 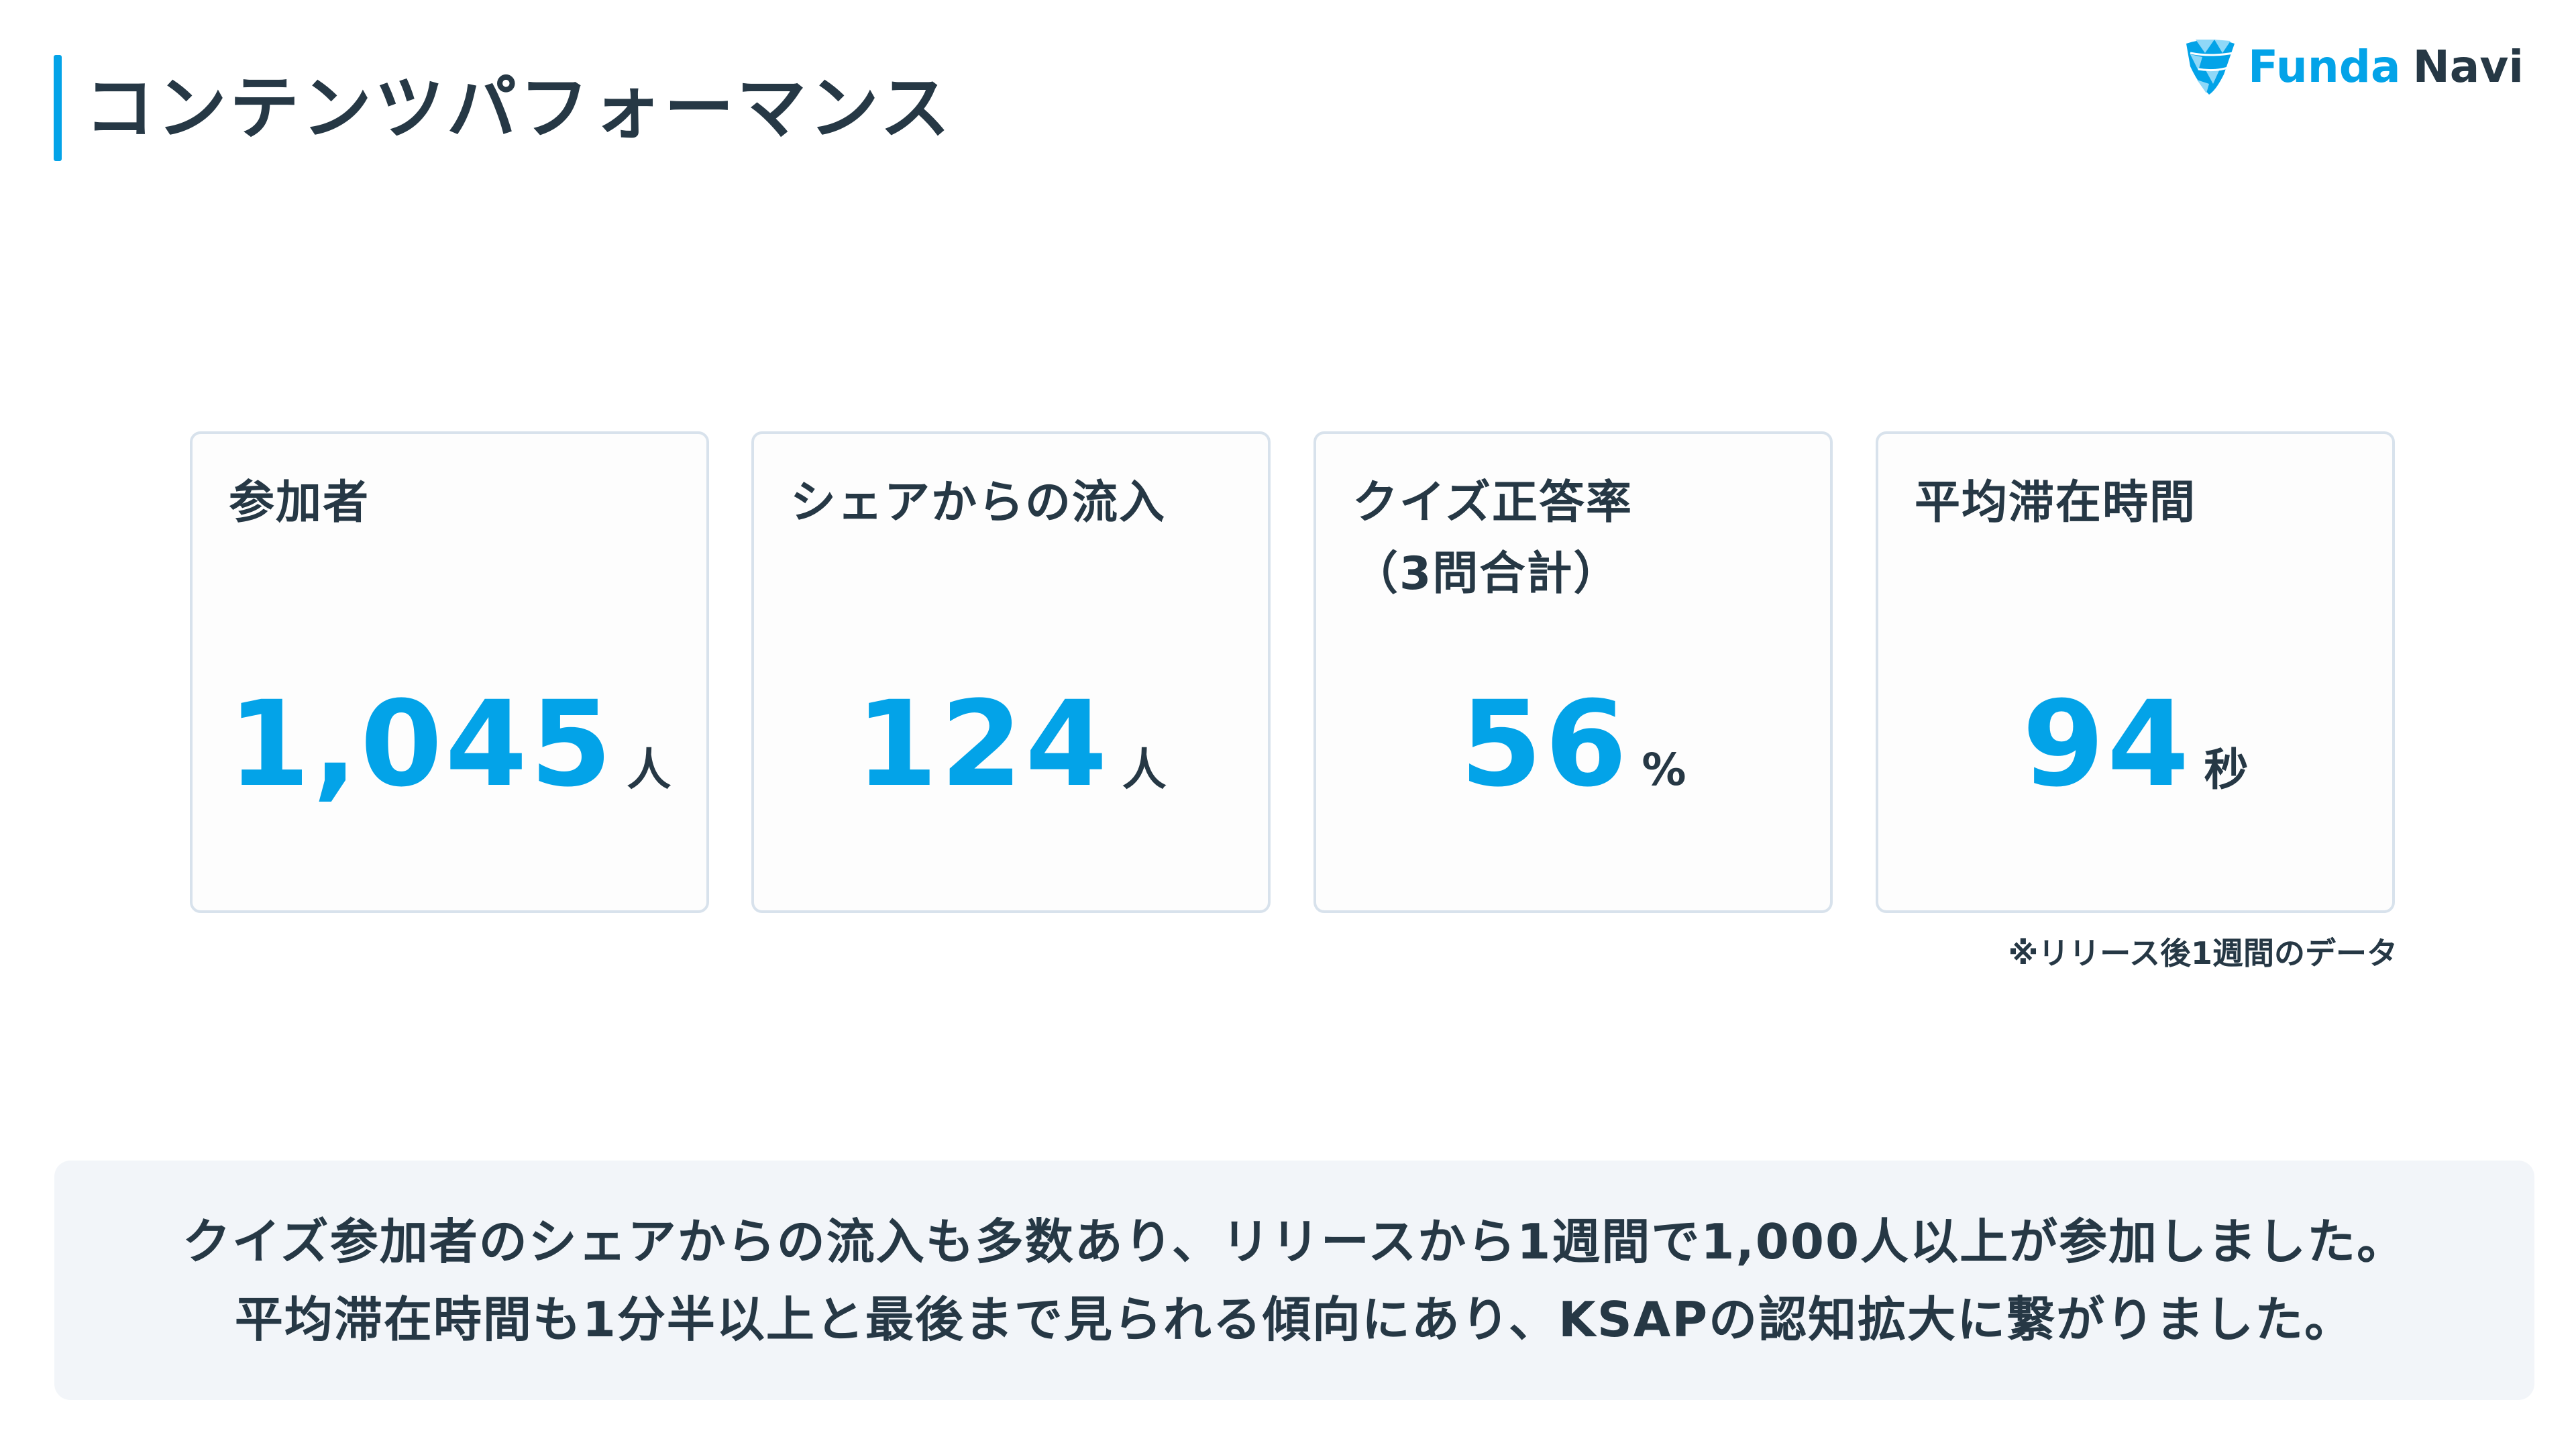 What do you see at coordinates (2056, 502) in the screenshot?
I see `metric-label: 平均滞在時間` at bounding box center [2056, 502].